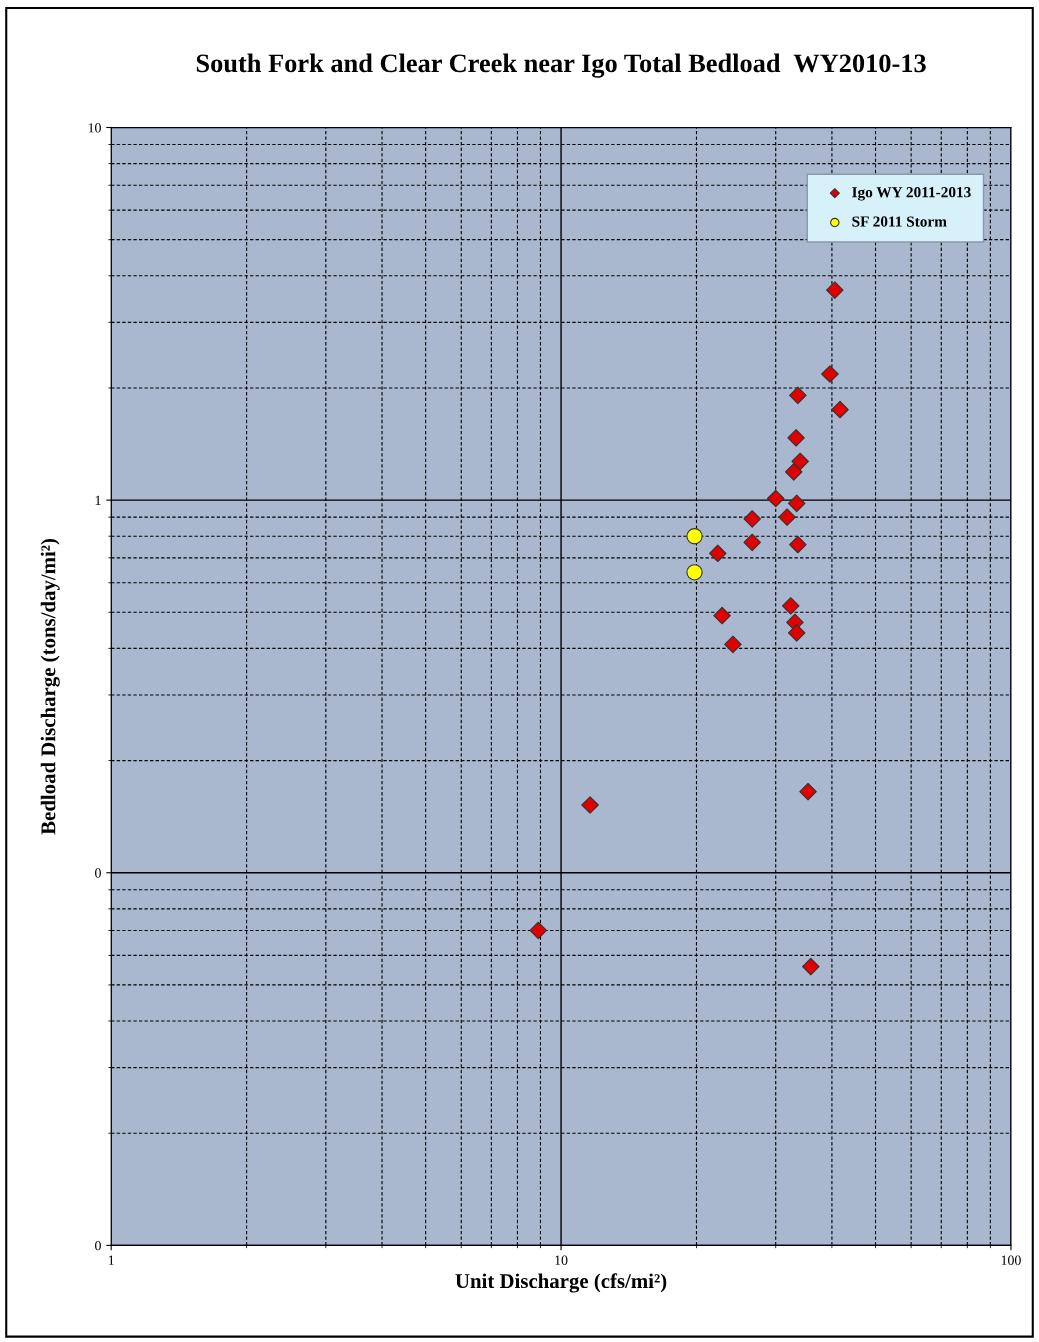  I want to click on x-axis-title: Unit Discharge (cfs/mi²), so click(561, 1283).